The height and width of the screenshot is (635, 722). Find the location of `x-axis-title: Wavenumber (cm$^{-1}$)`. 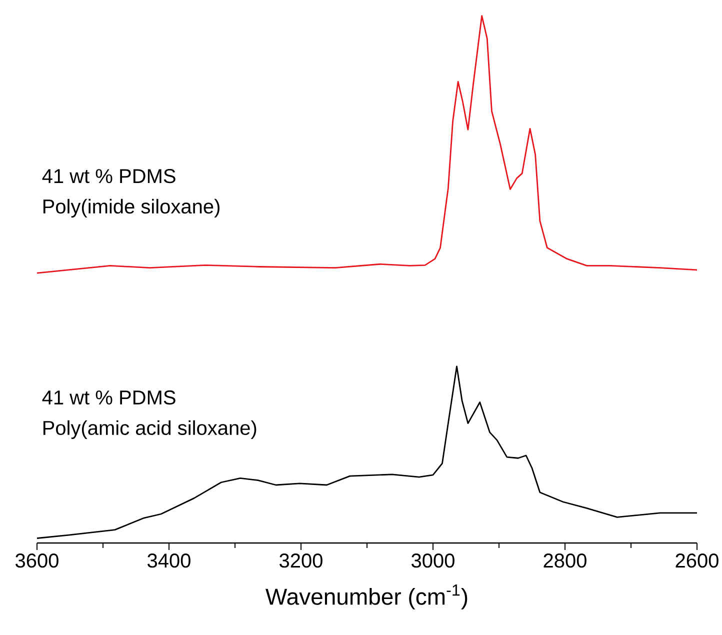

x-axis-title: Wavenumber (cm$^{-1}$) is located at coordinates (367, 597).